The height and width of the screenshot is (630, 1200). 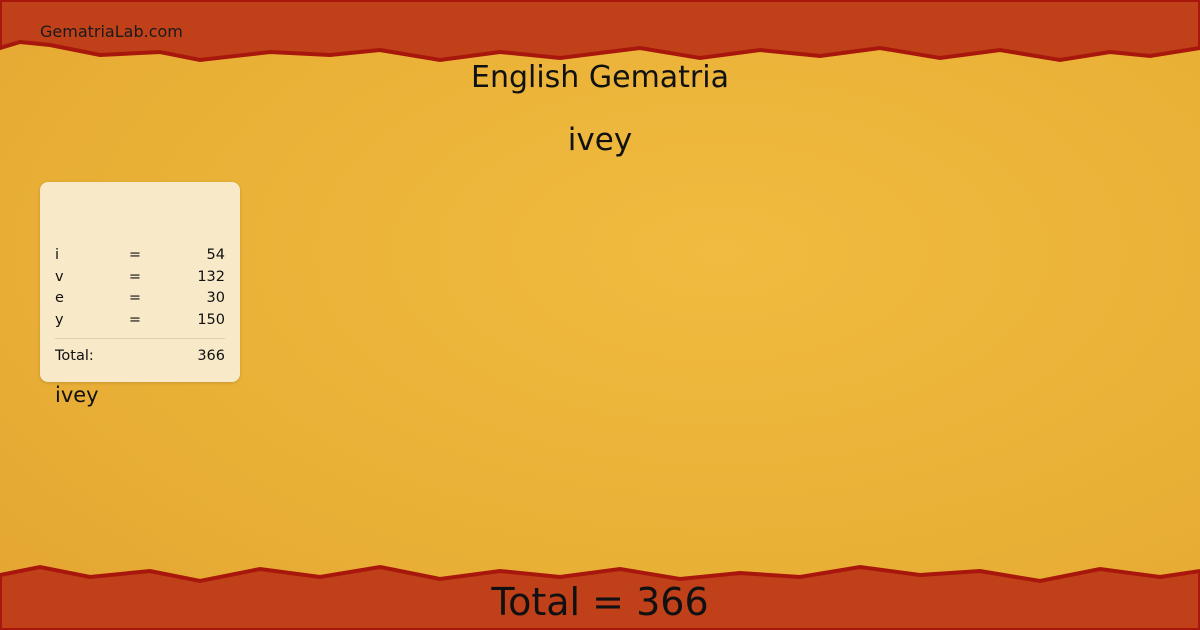 I want to click on letter-values: i = 54 v = 132 e = 30 y = 150, so click(x=140, y=288).